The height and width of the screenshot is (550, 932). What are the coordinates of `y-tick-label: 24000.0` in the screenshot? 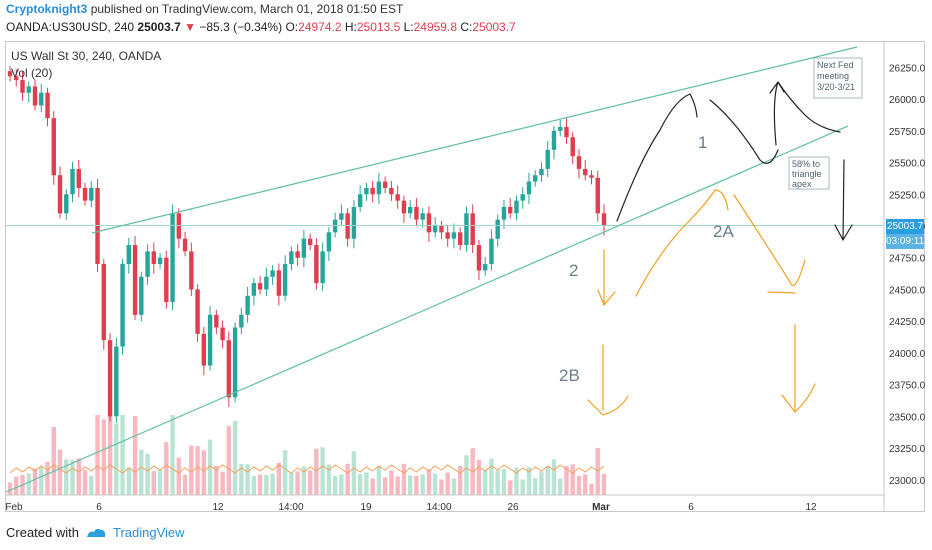 It's located at (907, 354).